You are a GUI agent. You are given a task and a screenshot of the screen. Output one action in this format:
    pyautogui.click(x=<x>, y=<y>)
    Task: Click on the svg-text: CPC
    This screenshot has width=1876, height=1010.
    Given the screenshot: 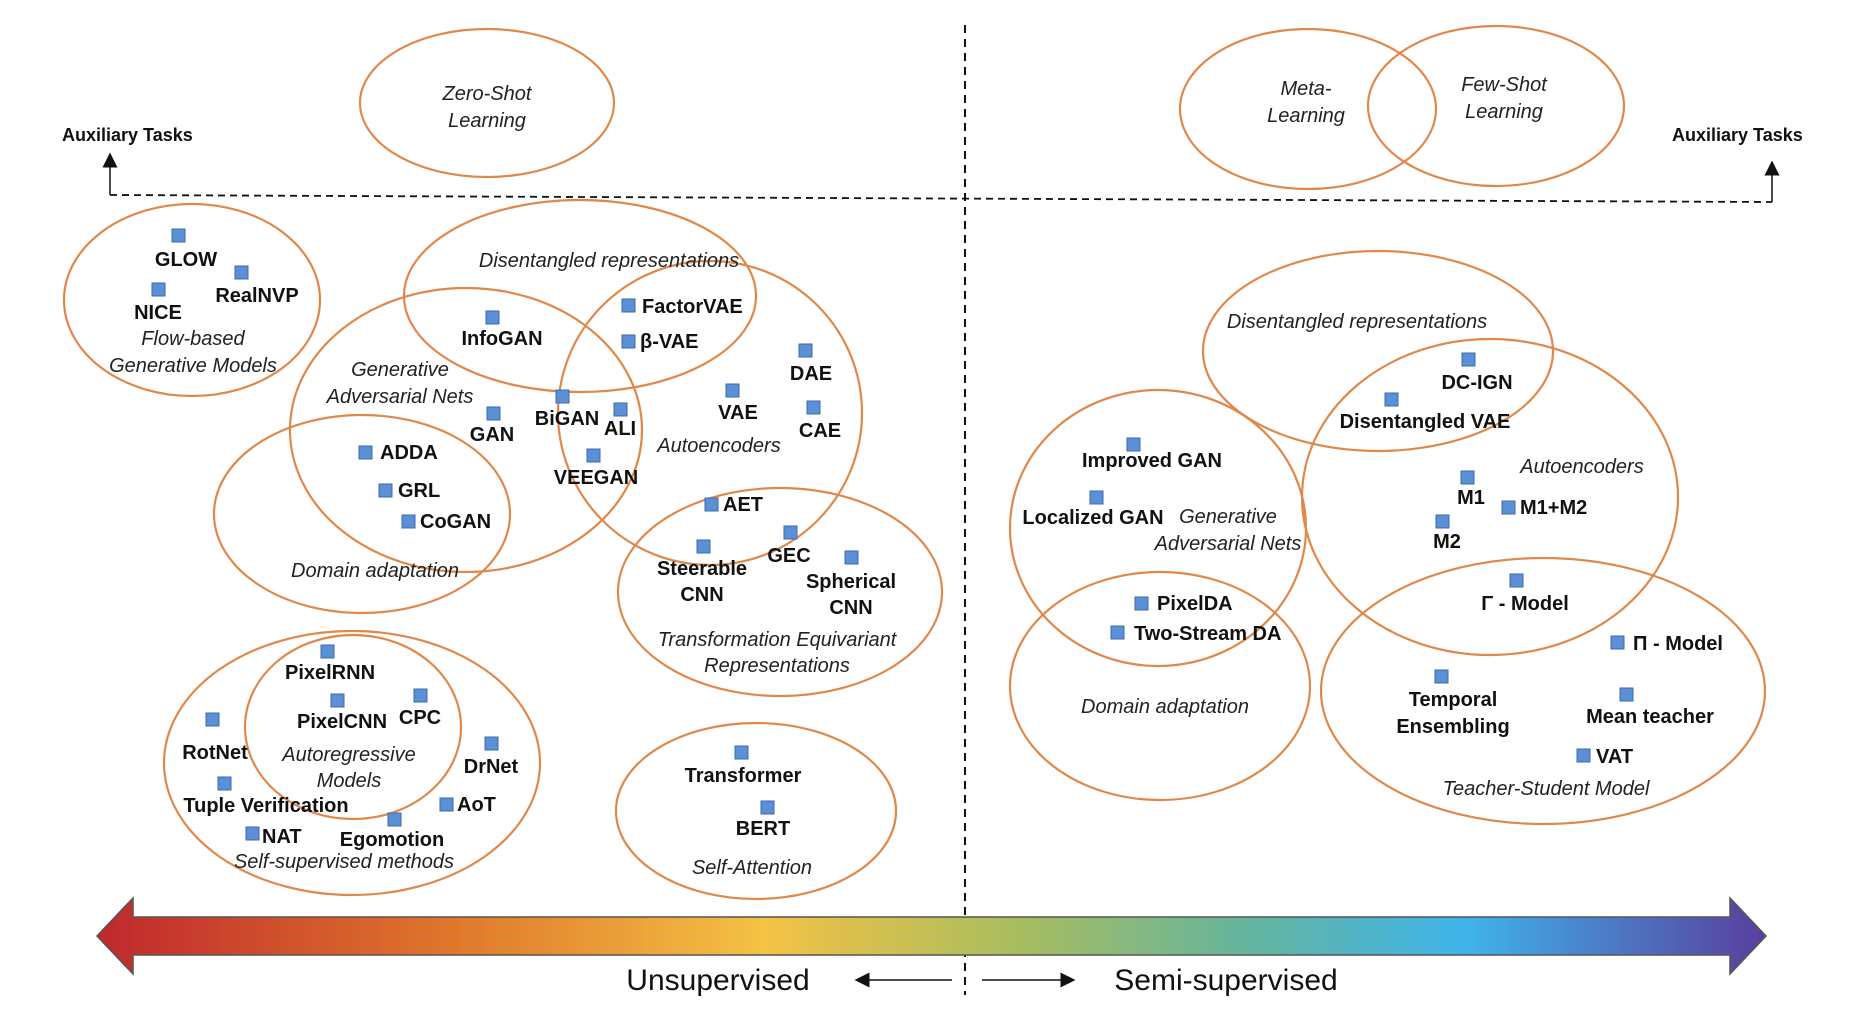 What is the action you would take?
    pyautogui.click(x=420, y=718)
    